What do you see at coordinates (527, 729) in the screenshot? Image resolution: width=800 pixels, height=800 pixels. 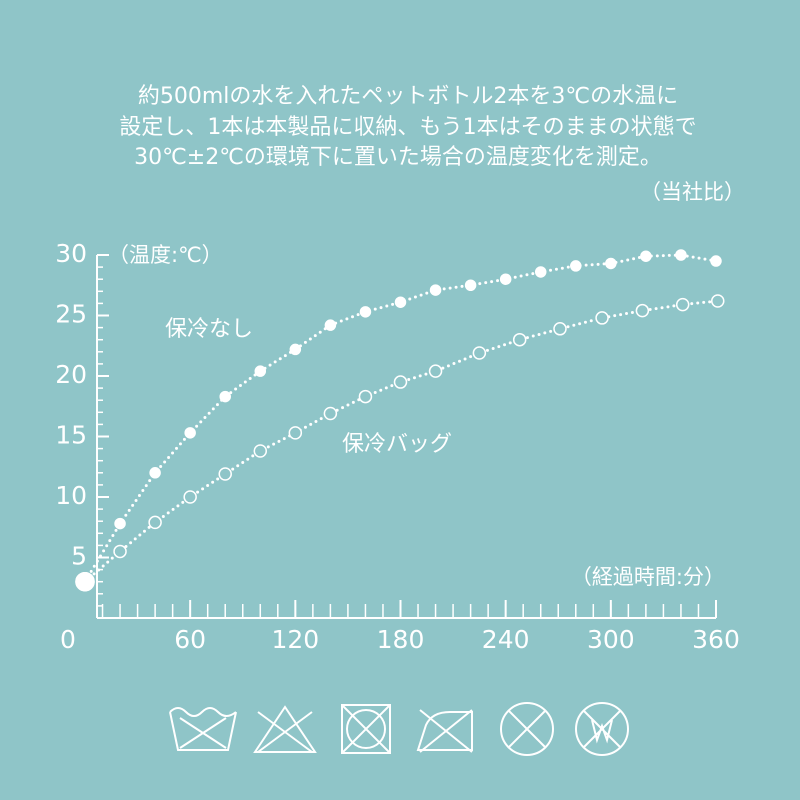 I see `dryclean-icon` at bounding box center [527, 729].